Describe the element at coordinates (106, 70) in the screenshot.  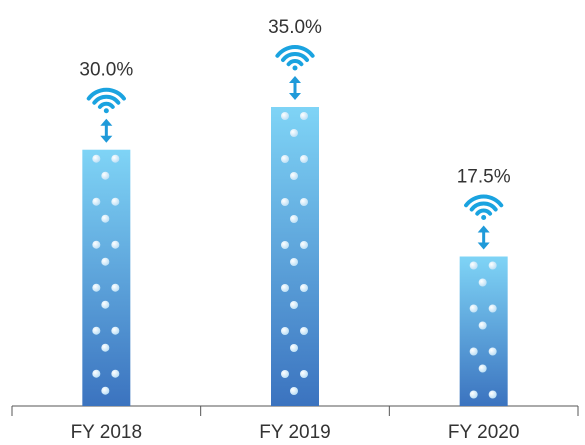
I see `value-label: 30.0%` at that location.